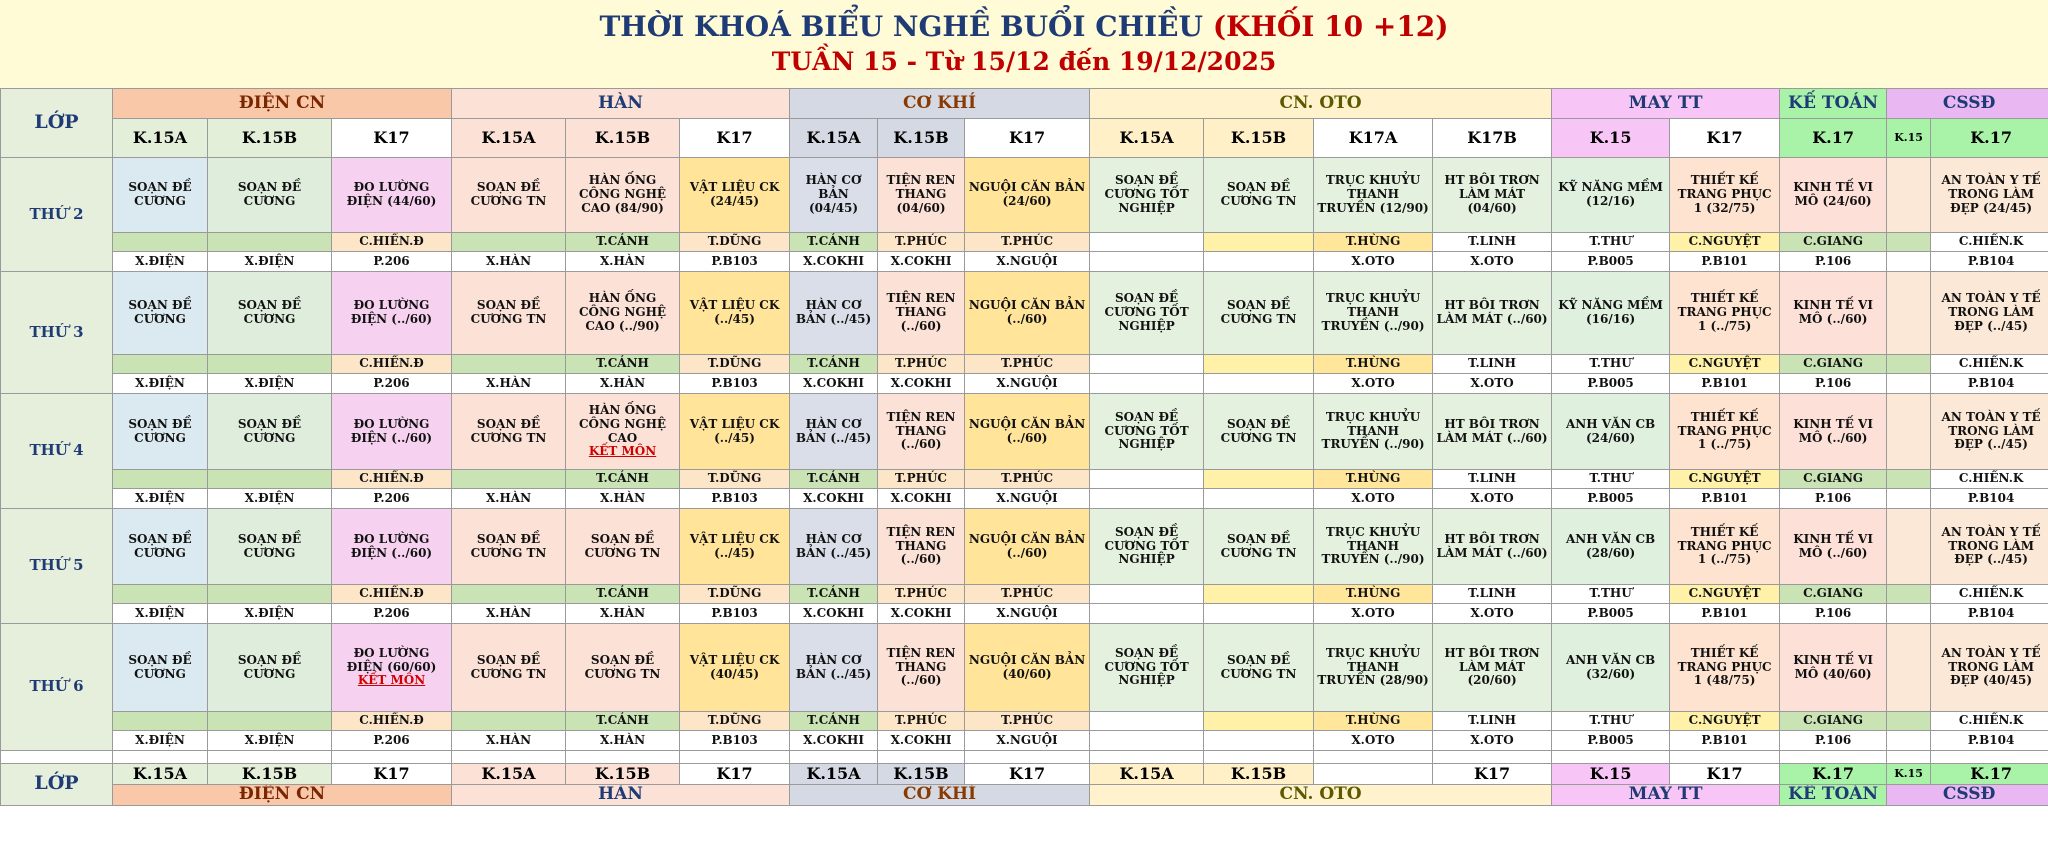  I want to click on subject-cell: SOẠN ĐỀ CƯƠNG TỐT NGHIỆP, so click(1147, 313).